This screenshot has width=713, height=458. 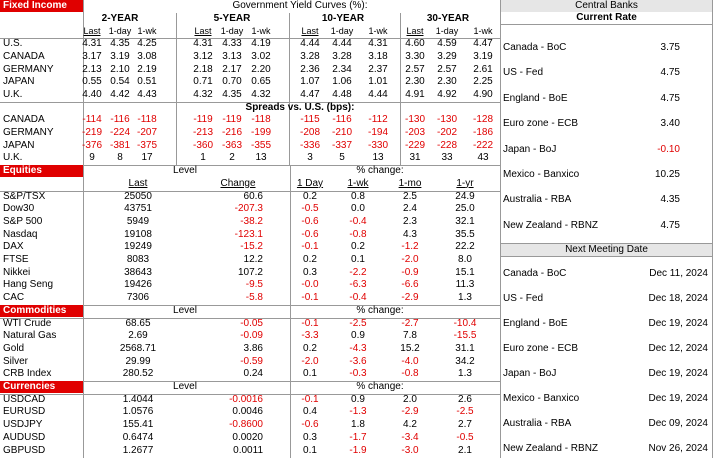 What do you see at coordinates (147, 82) in the screenshot?
I see `cell: 0.51` at bounding box center [147, 82].